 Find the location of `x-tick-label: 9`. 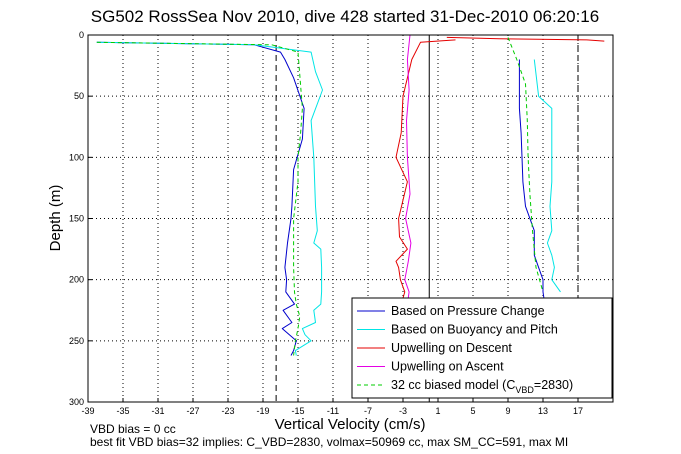

x-tick-label: 9 is located at coordinates (507, 411).